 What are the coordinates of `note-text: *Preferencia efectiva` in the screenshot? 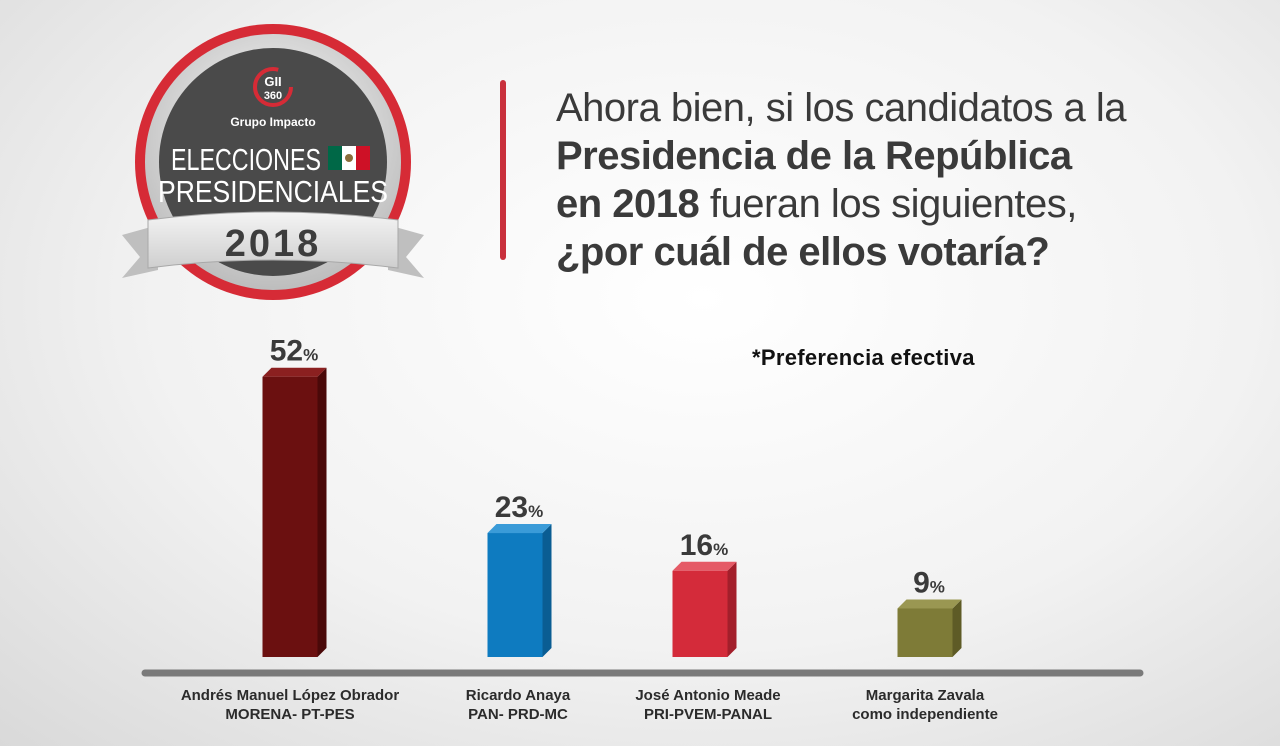 It's located at (863, 357).